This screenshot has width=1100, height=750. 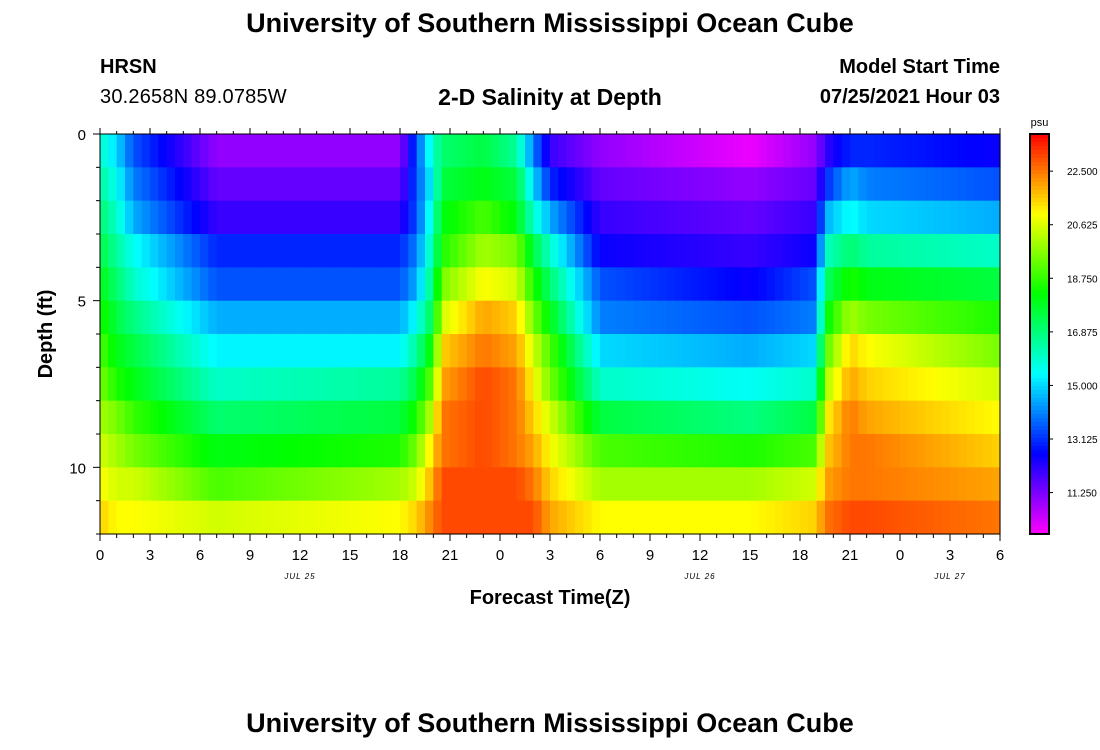 What do you see at coordinates (750, 555) in the screenshot?
I see `x-tick-label: 15` at bounding box center [750, 555].